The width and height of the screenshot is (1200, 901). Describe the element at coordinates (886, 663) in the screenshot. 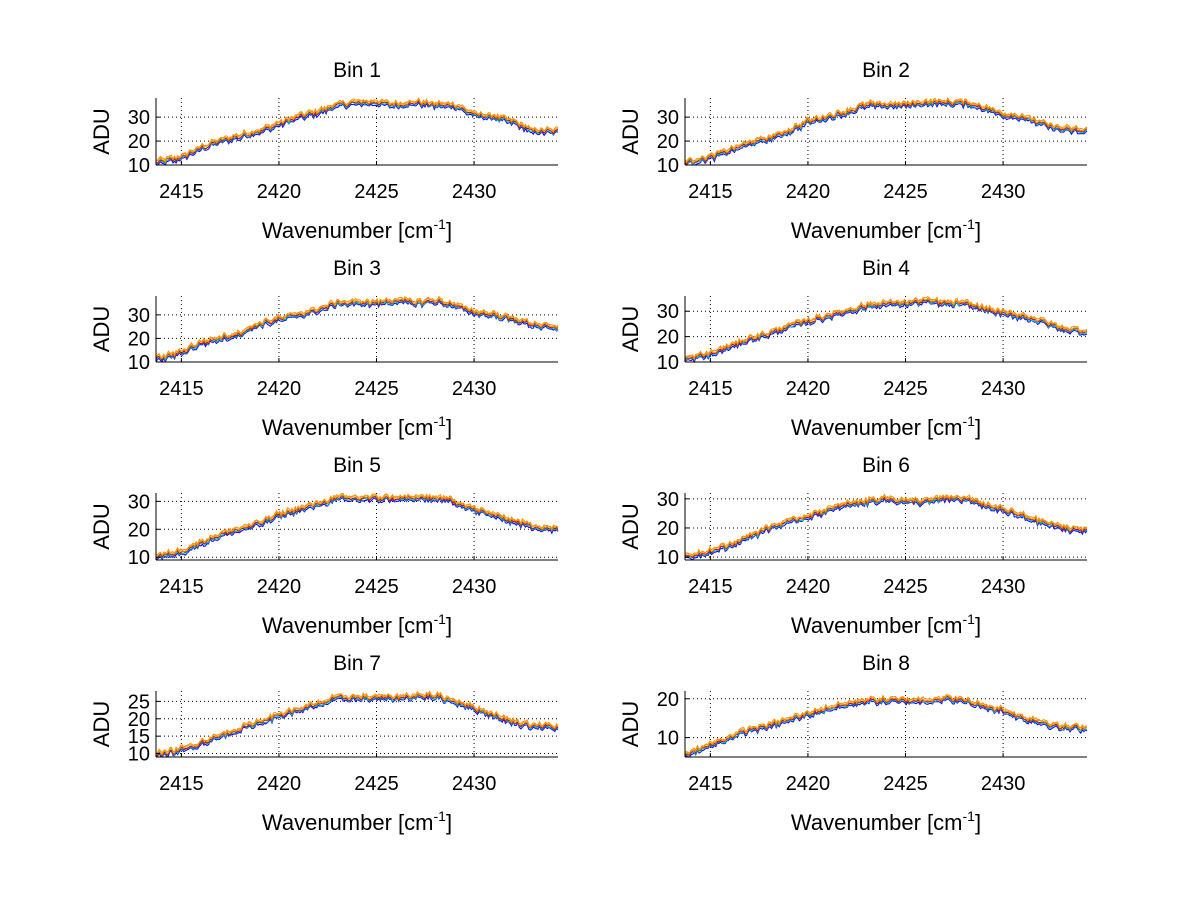

I see `chart-title: Bin 8` at that location.